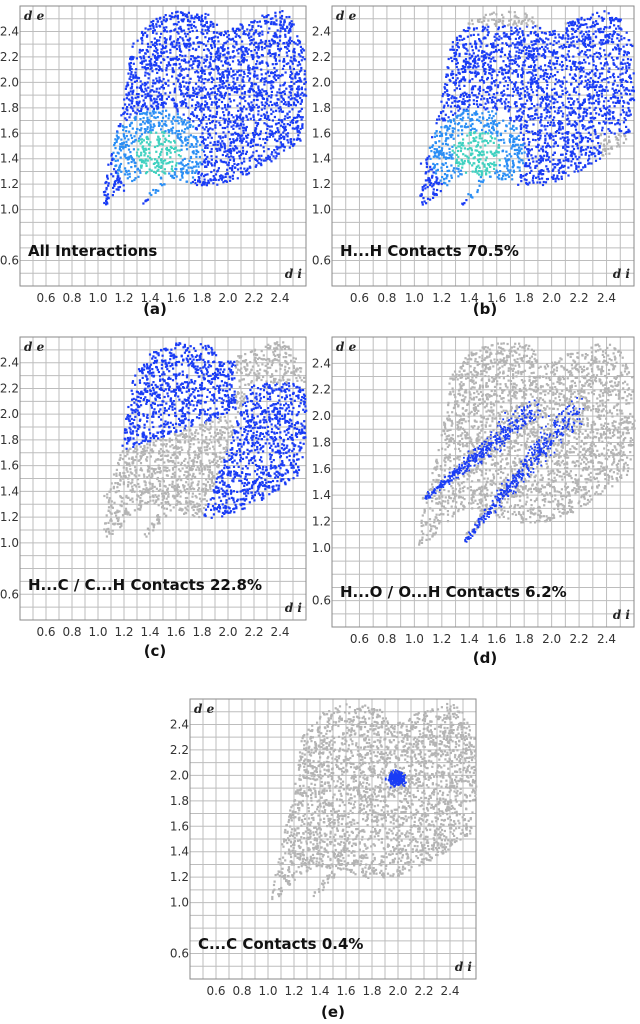 The height and width of the screenshot is (1024, 640). I want to click on point-cloud, so click(205, 108).